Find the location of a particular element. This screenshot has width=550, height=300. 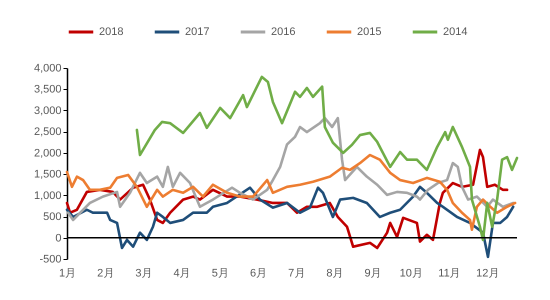

x-tick-label: 2月 is located at coordinates (105, 274).